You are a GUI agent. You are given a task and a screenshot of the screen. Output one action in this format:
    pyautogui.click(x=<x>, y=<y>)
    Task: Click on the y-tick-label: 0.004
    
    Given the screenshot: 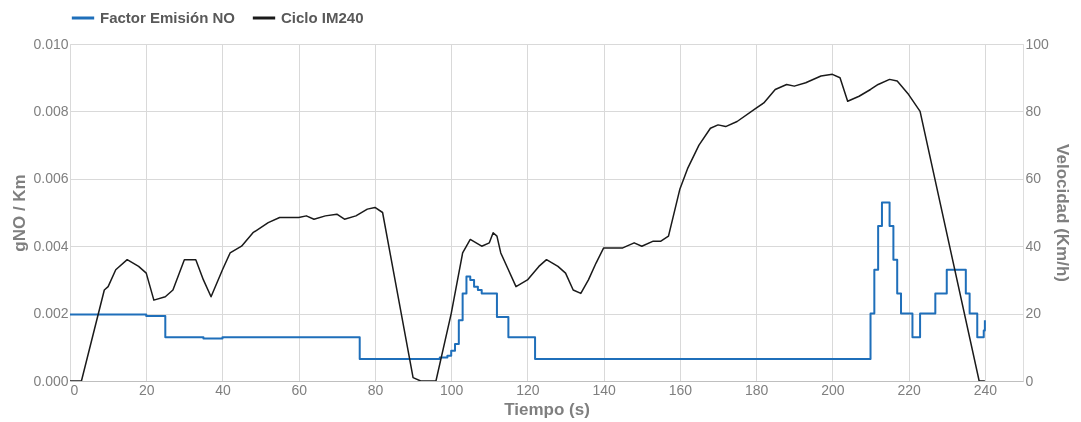 What is the action you would take?
    pyautogui.click(x=51, y=245)
    